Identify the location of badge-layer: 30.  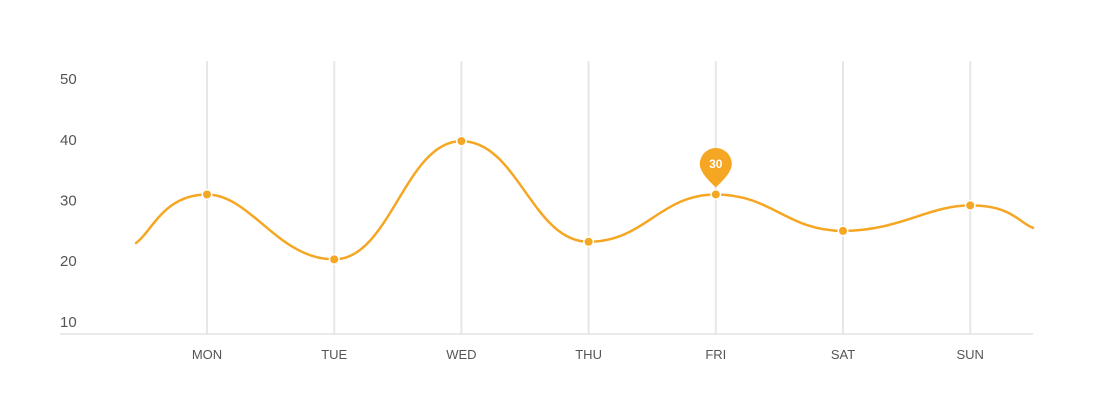
(715, 168).